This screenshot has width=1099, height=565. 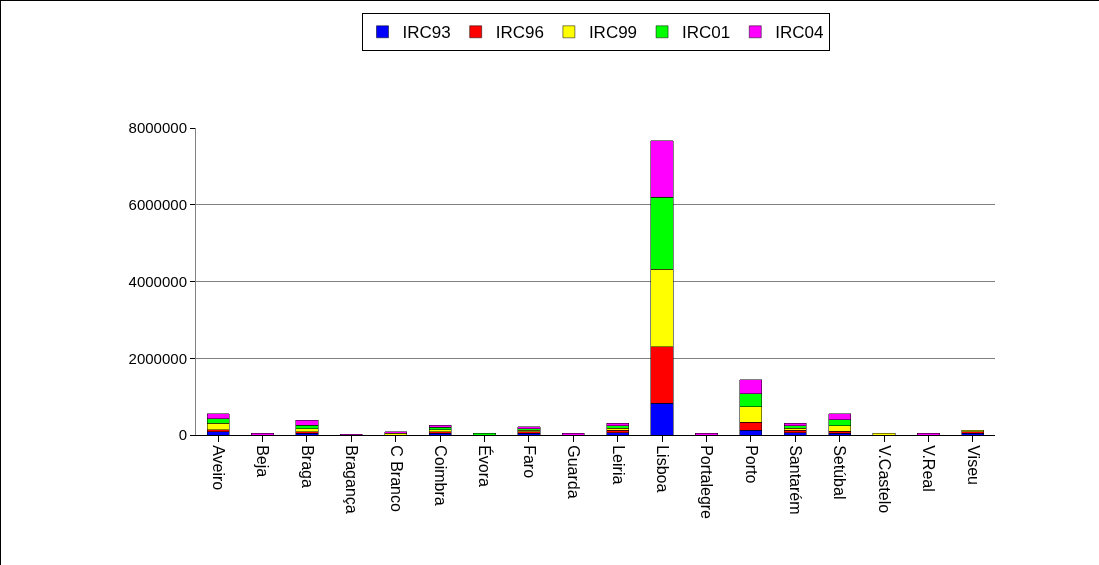 I want to click on x-tick-label: Lisboa, so click(x=662, y=469).